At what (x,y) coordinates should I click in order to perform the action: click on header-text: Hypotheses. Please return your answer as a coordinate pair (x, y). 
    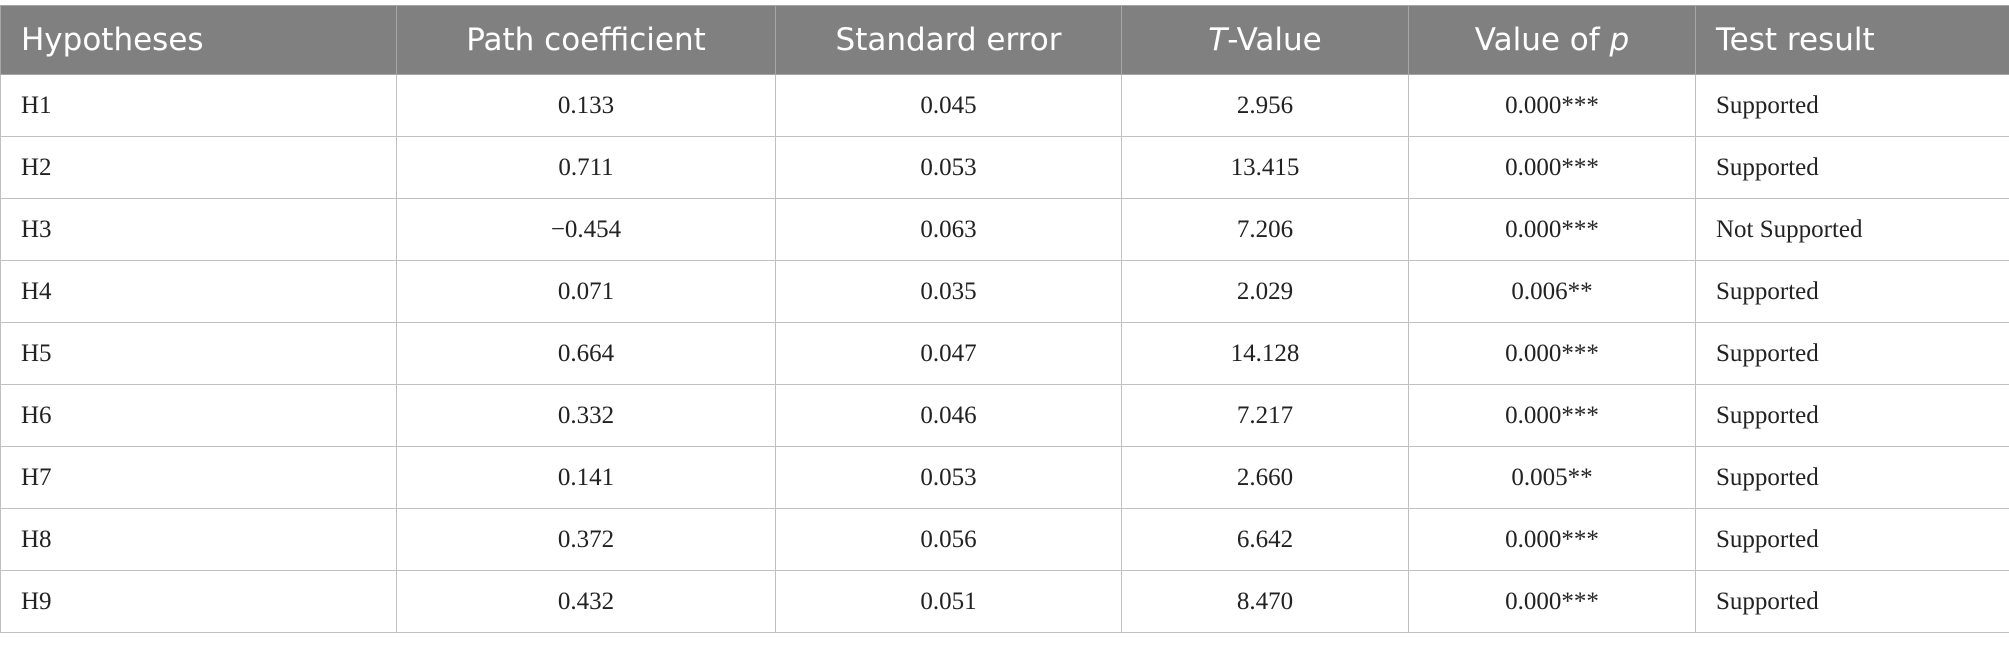
    Looking at the image, I should click on (112, 40).